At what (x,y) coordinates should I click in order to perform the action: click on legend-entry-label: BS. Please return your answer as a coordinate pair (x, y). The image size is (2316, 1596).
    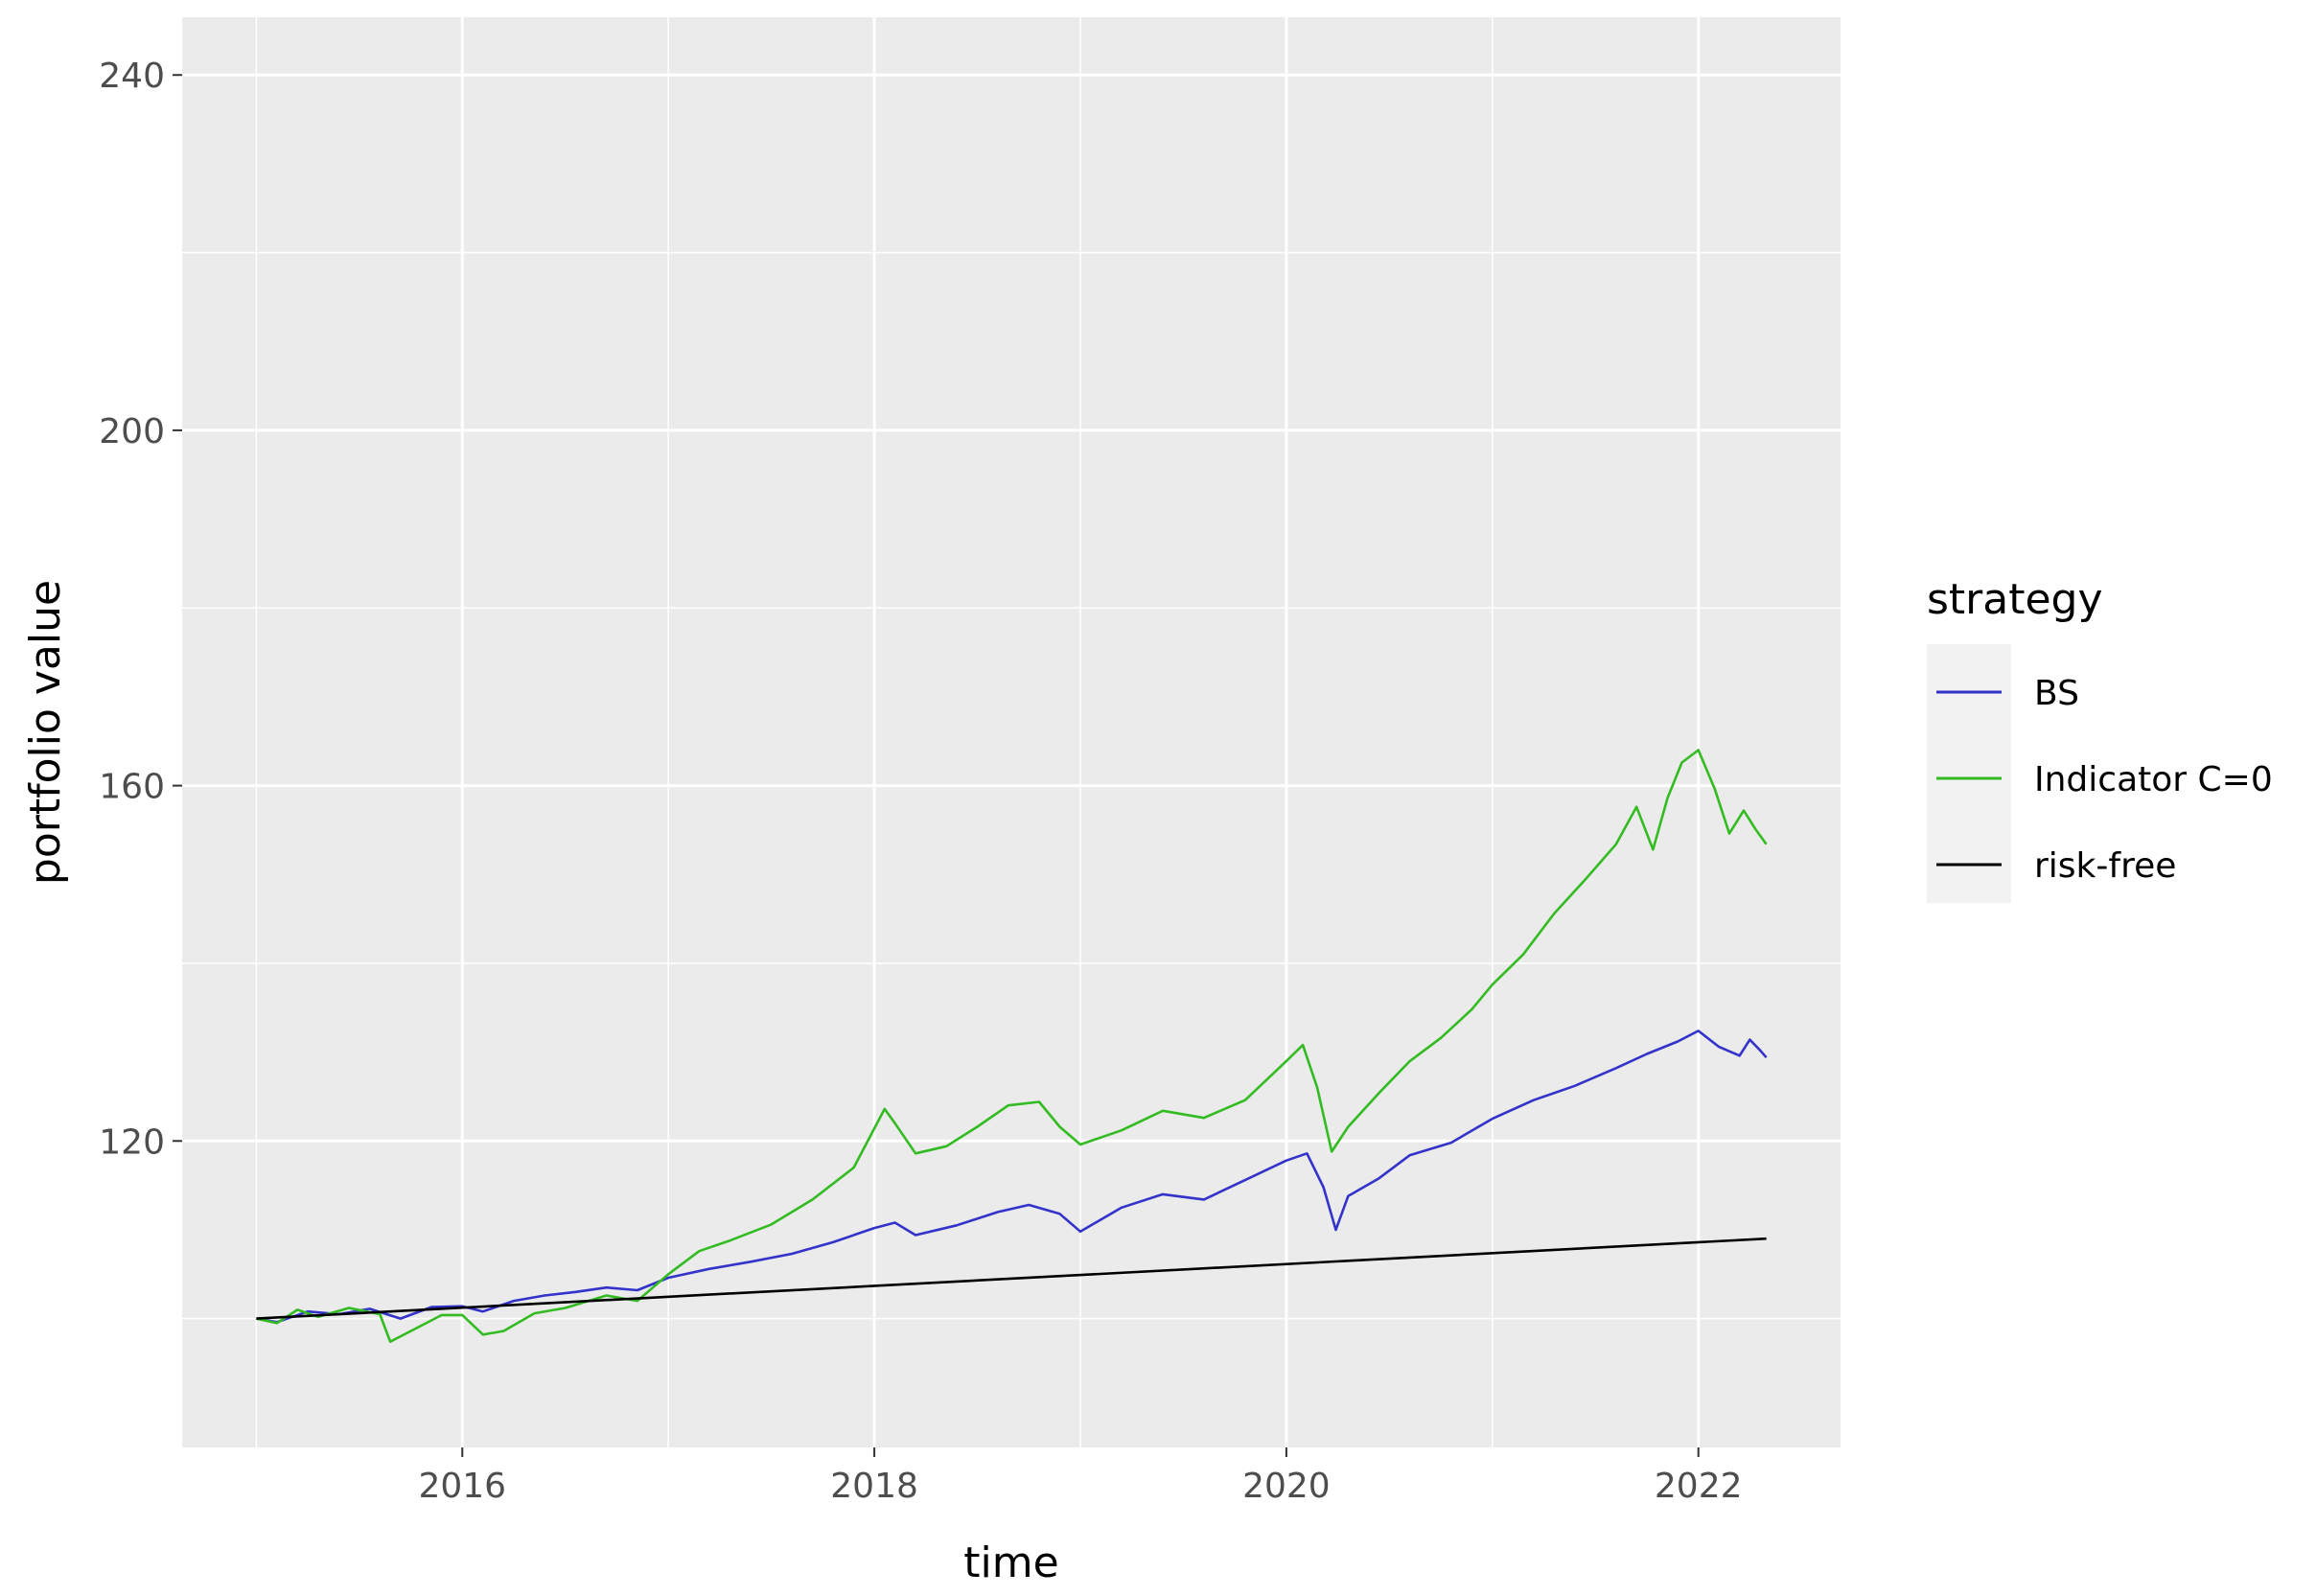
    Looking at the image, I should click on (2056, 693).